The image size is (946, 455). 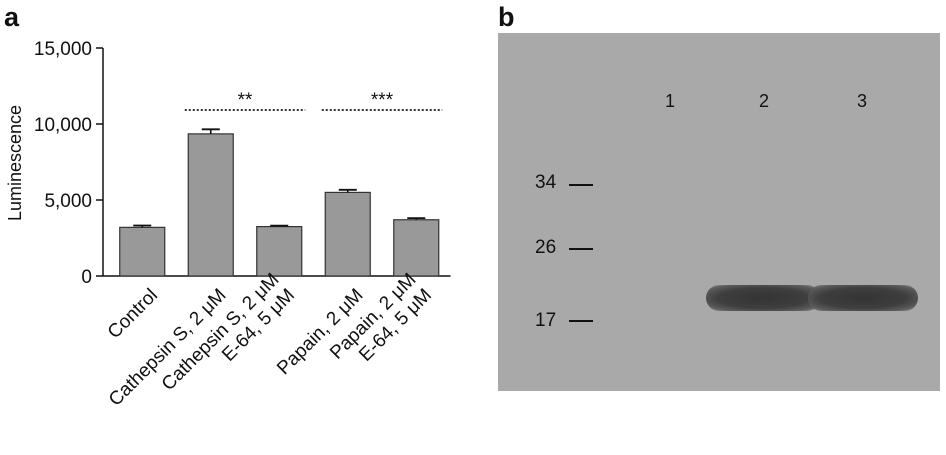 What do you see at coordinates (546, 320) in the screenshot?
I see `marker-17-label: 17` at bounding box center [546, 320].